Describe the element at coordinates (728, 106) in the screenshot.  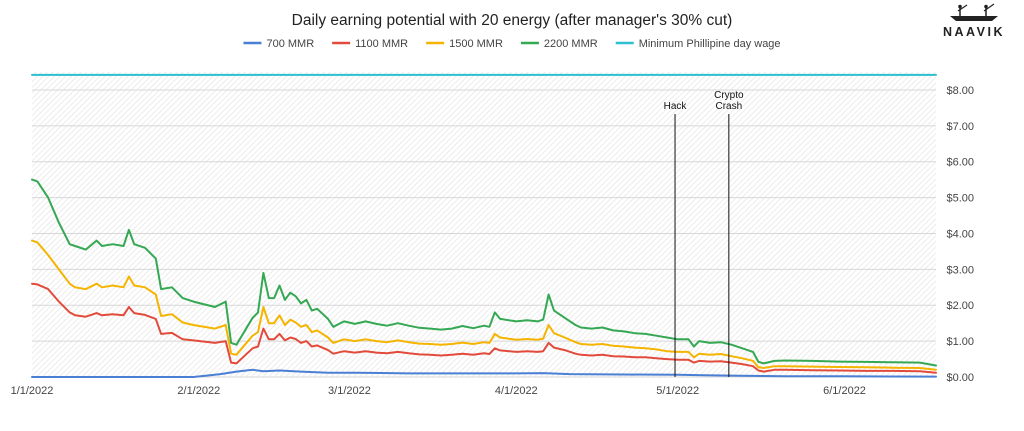
I see `annotation-label: Crash` at that location.